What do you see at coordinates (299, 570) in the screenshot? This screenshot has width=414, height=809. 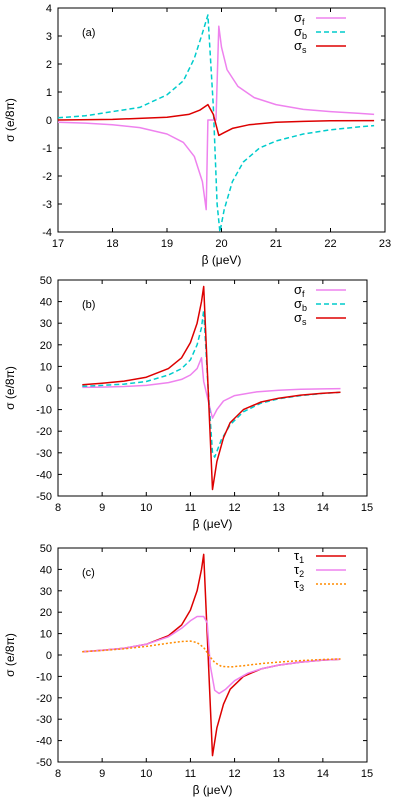 I see `legend-label: τ2` at bounding box center [299, 570].